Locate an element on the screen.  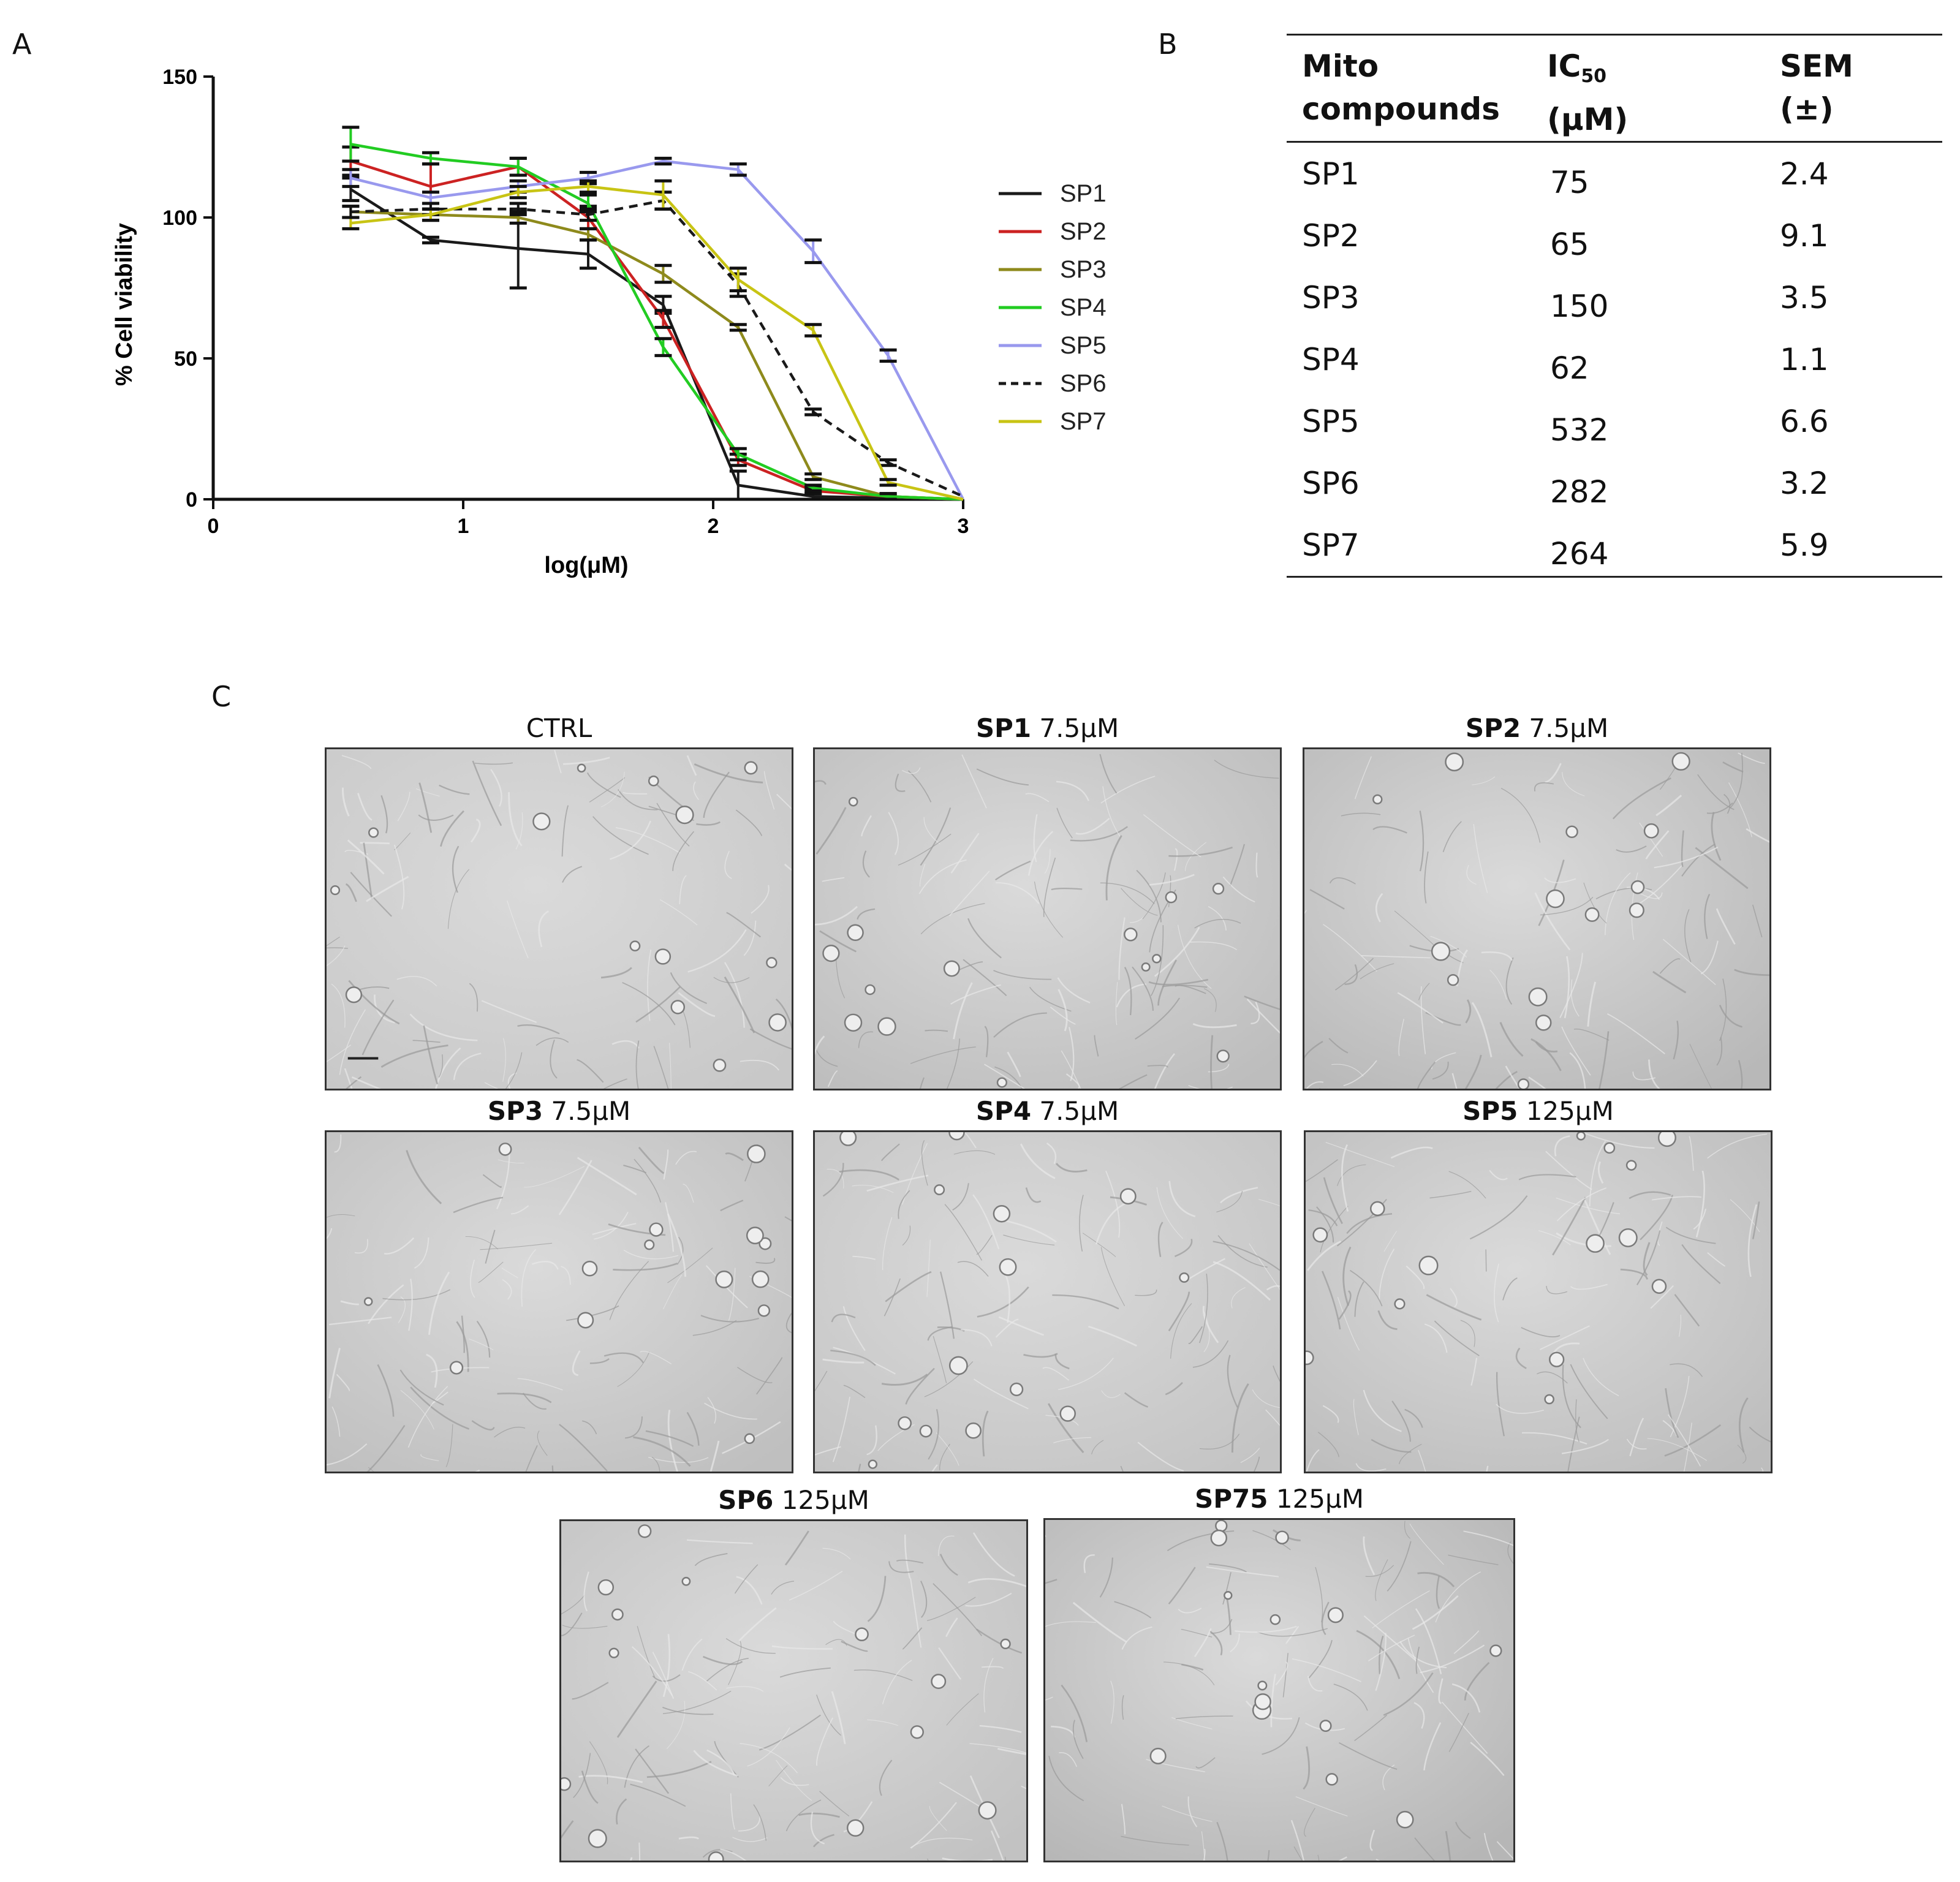
table-cell: 5.9 is located at coordinates (1804, 545).